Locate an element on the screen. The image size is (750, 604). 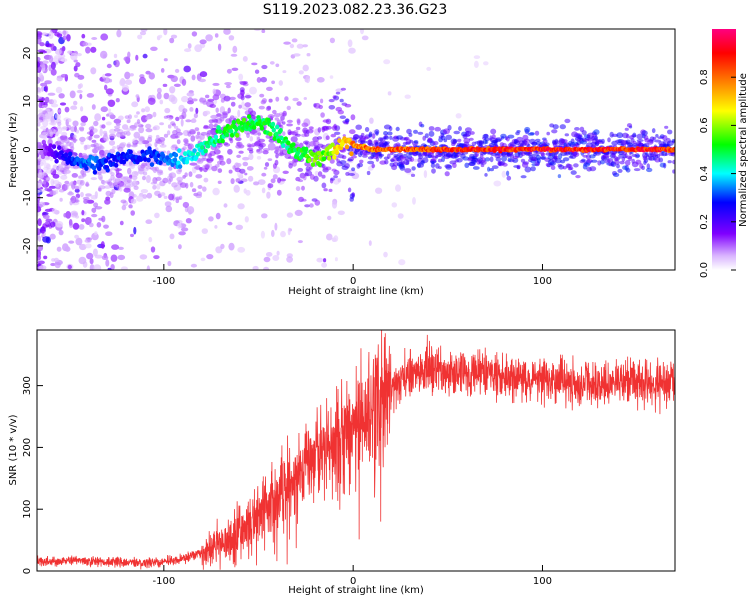
spectrogram-x-label: Height of straight line (km) is located at coordinates (356, 291).